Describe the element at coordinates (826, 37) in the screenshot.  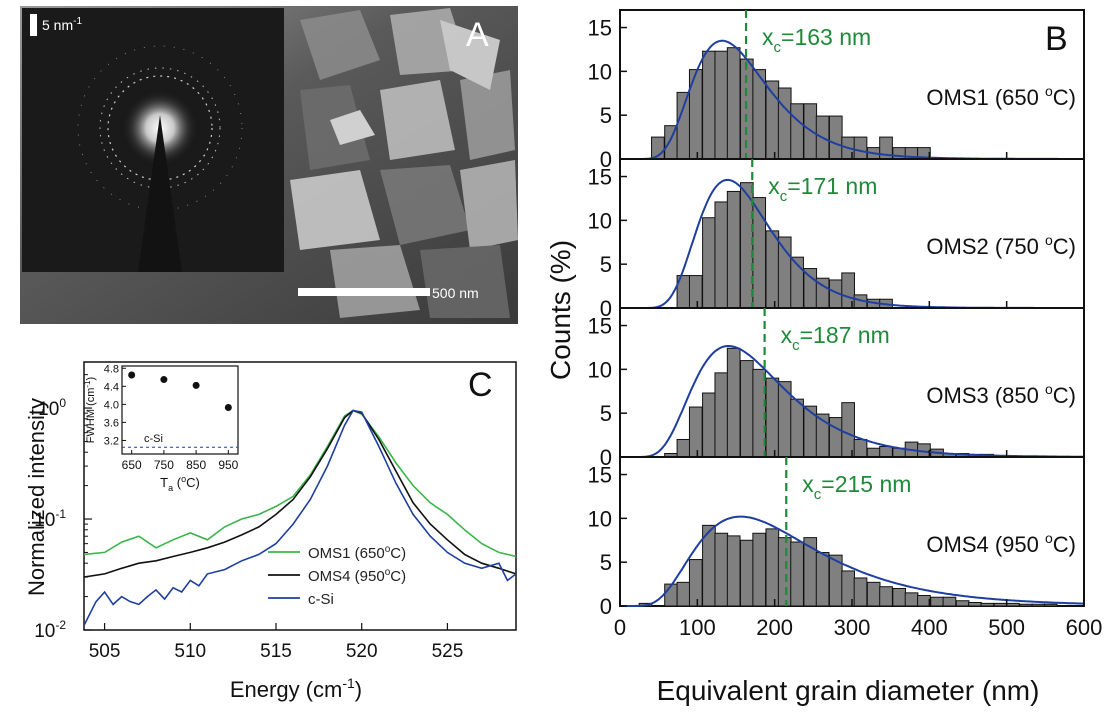
I see `xc-label-value: =163 nm` at that location.